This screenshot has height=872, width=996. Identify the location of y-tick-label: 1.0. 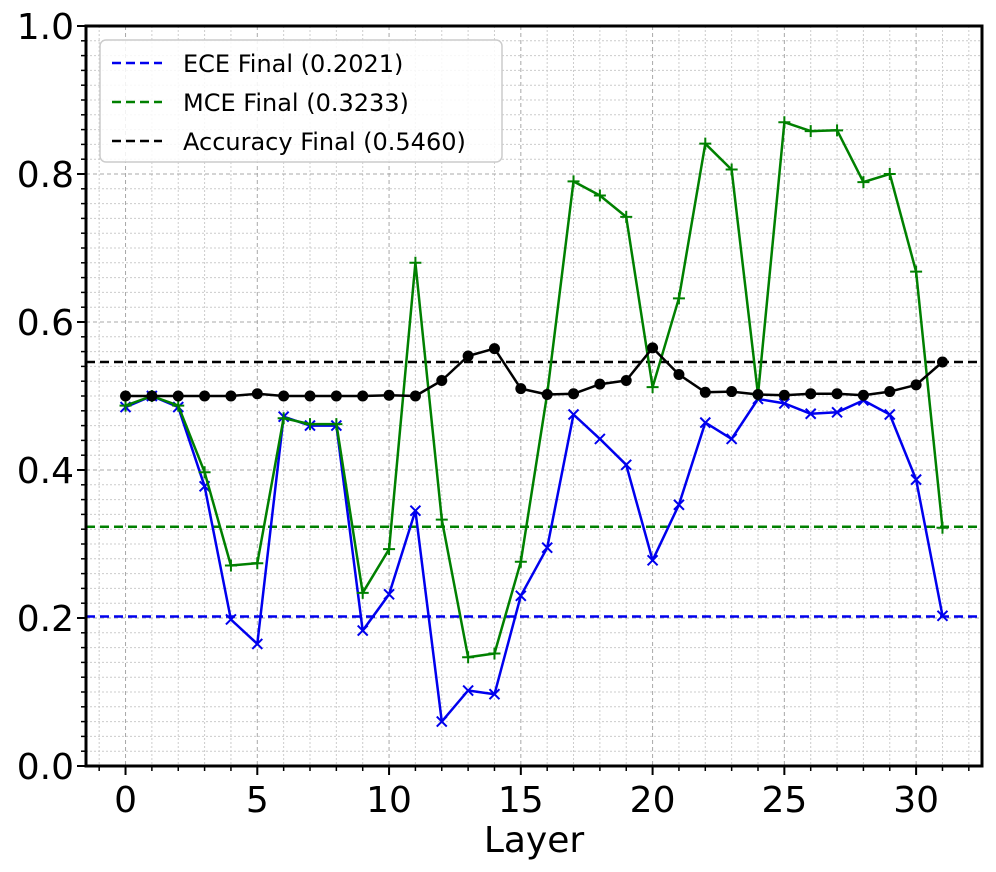
(45, 27).